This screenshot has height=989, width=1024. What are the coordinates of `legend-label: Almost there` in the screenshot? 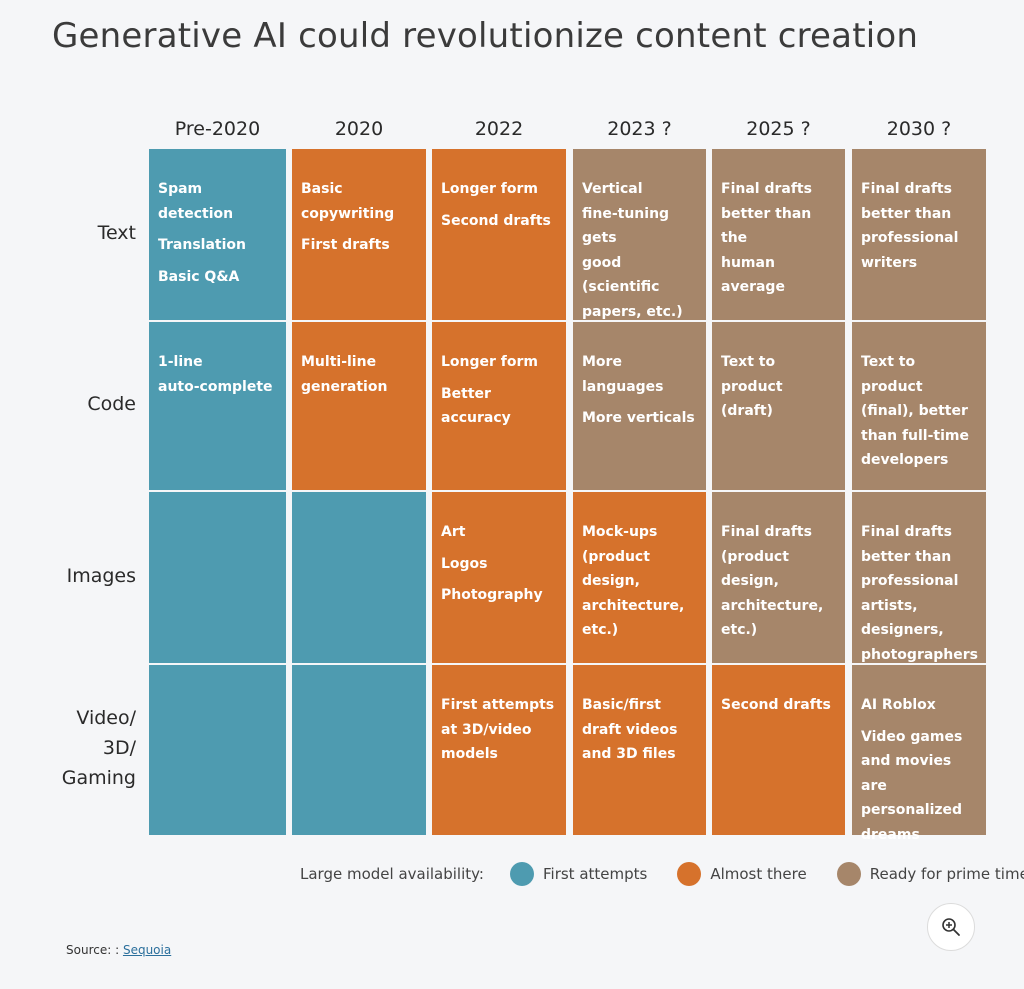 It's located at (758, 874).